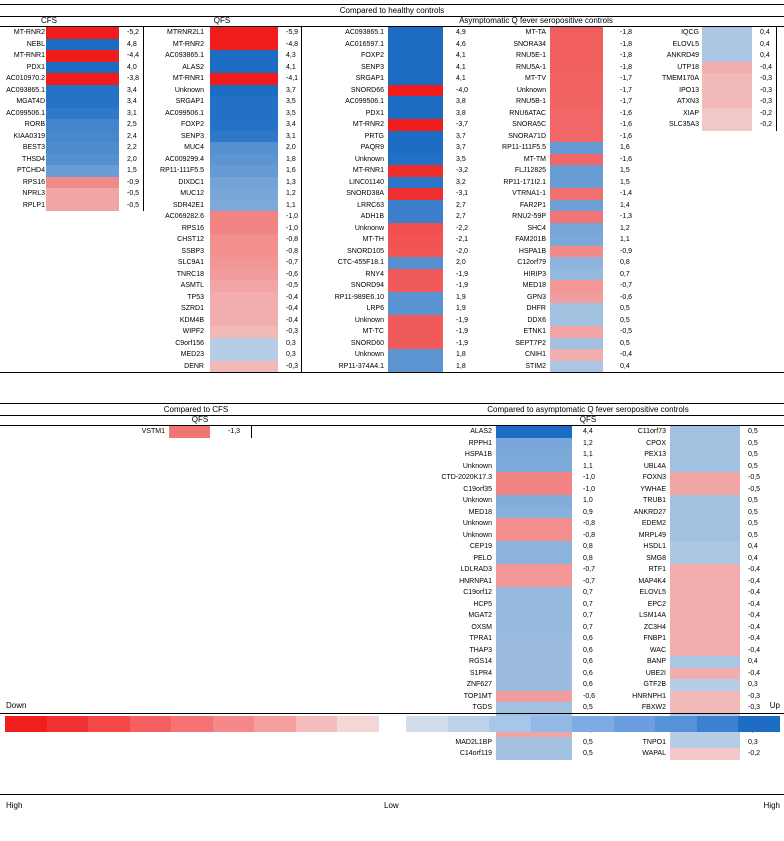 This screenshot has width=784, height=841. Describe the element at coordinates (392, 425) in the screenshot. I see `mid-column-underline` at that location.